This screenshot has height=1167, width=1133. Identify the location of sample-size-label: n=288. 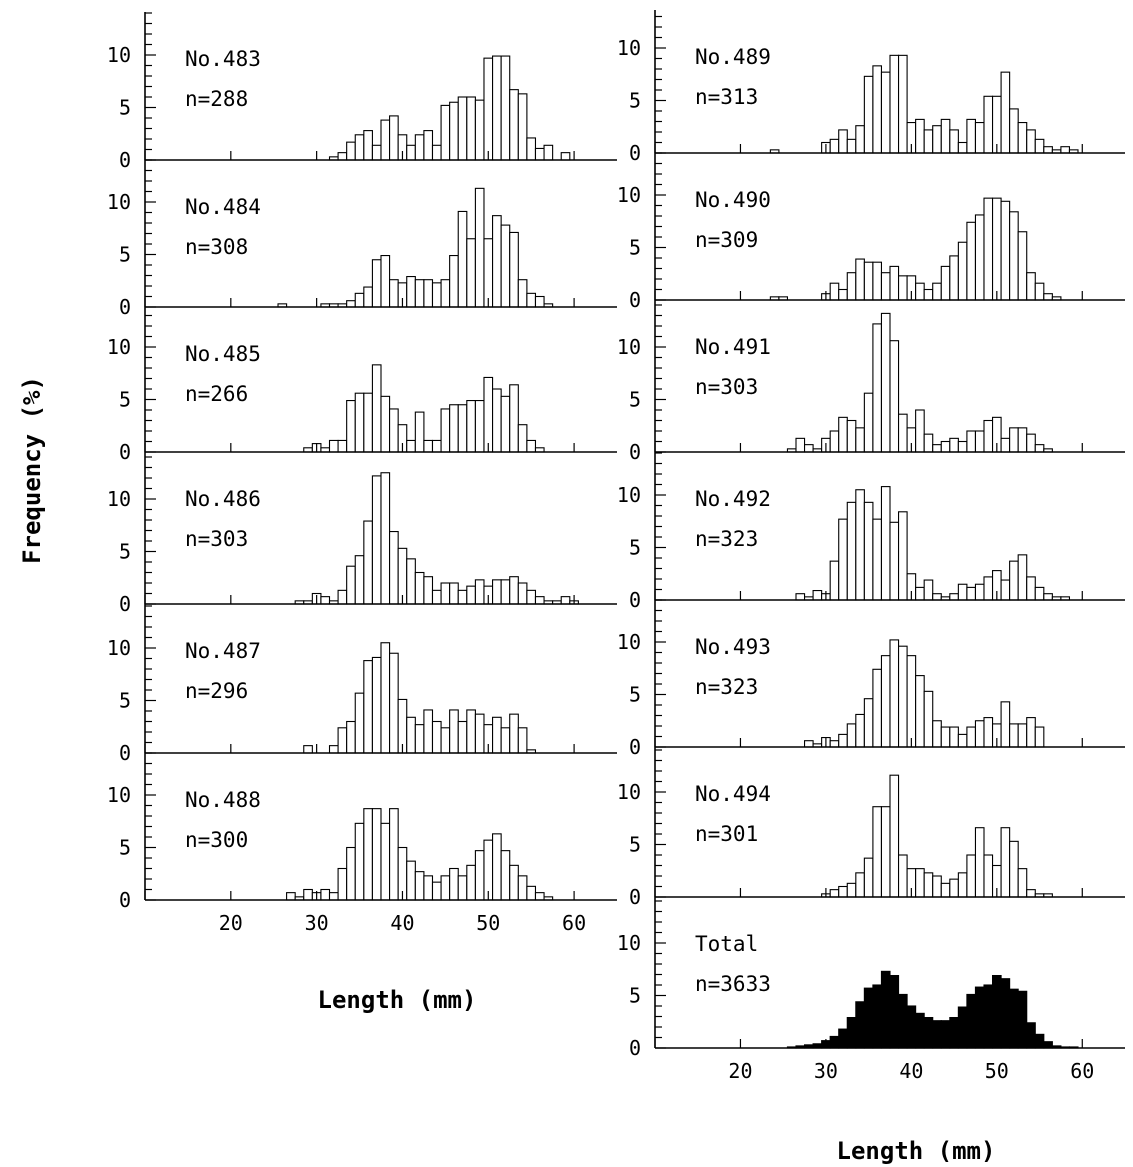
(216, 99).